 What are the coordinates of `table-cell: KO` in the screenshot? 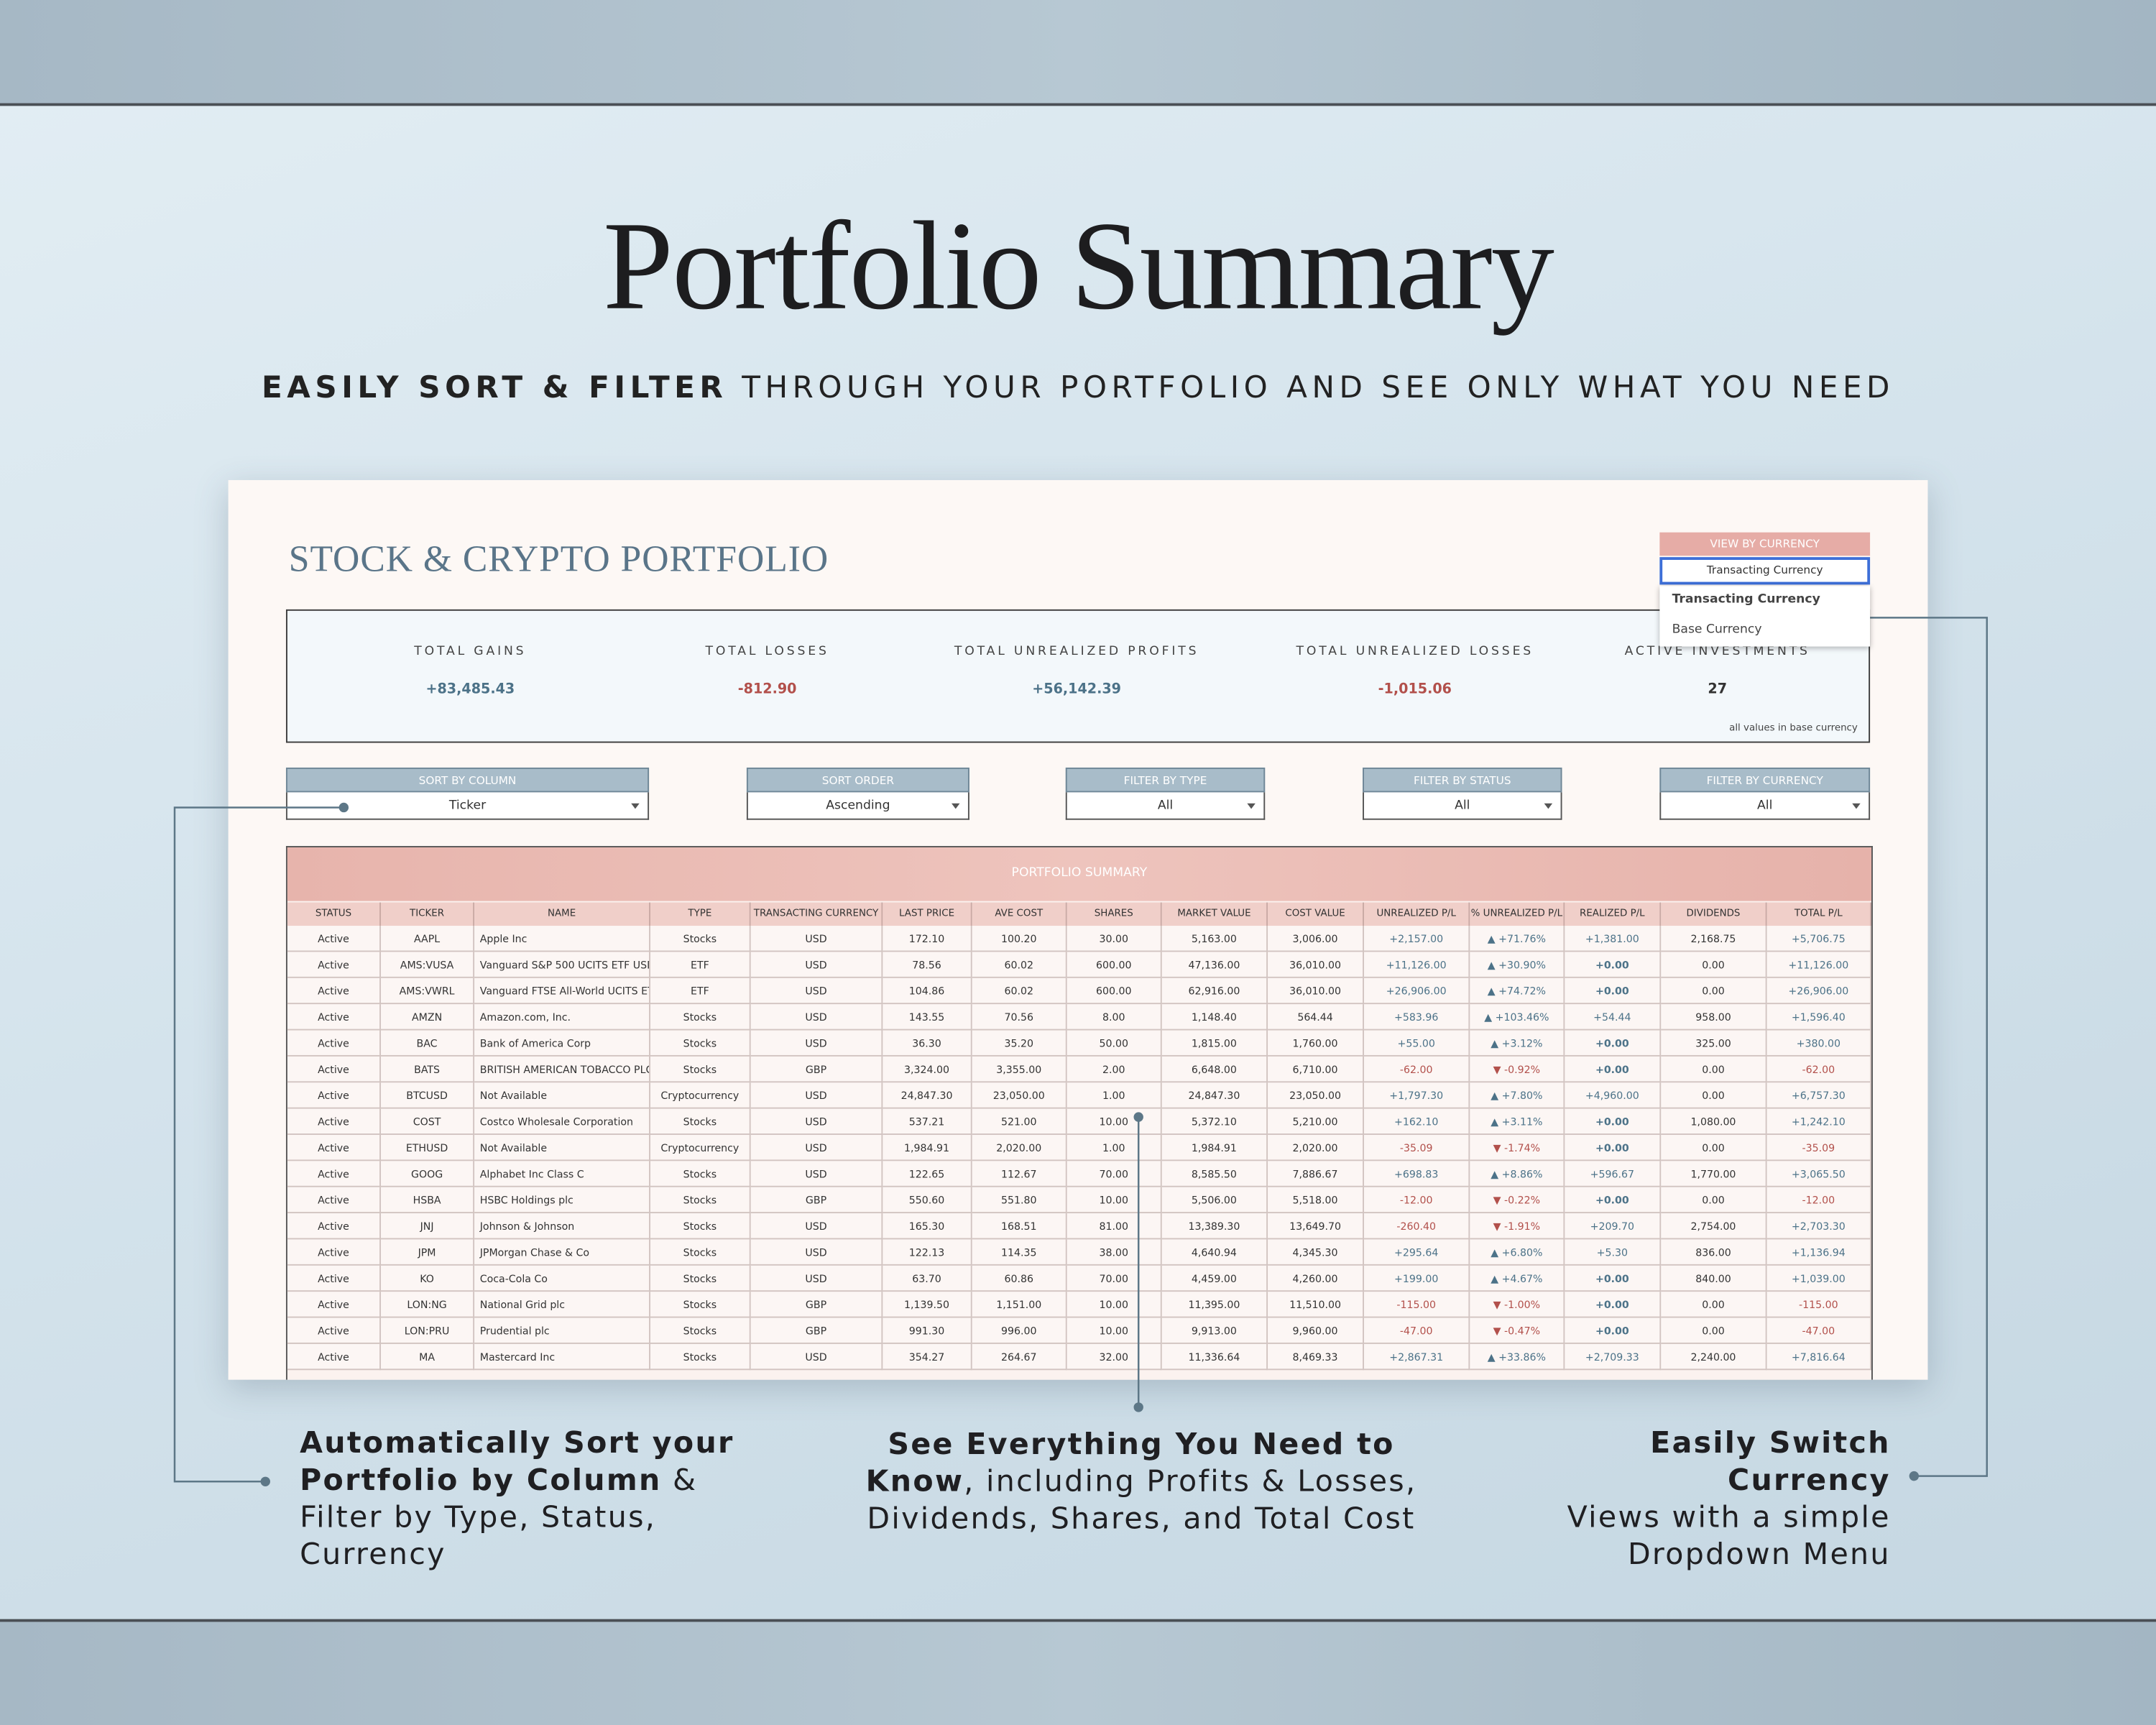 It's located at (427, 1278).